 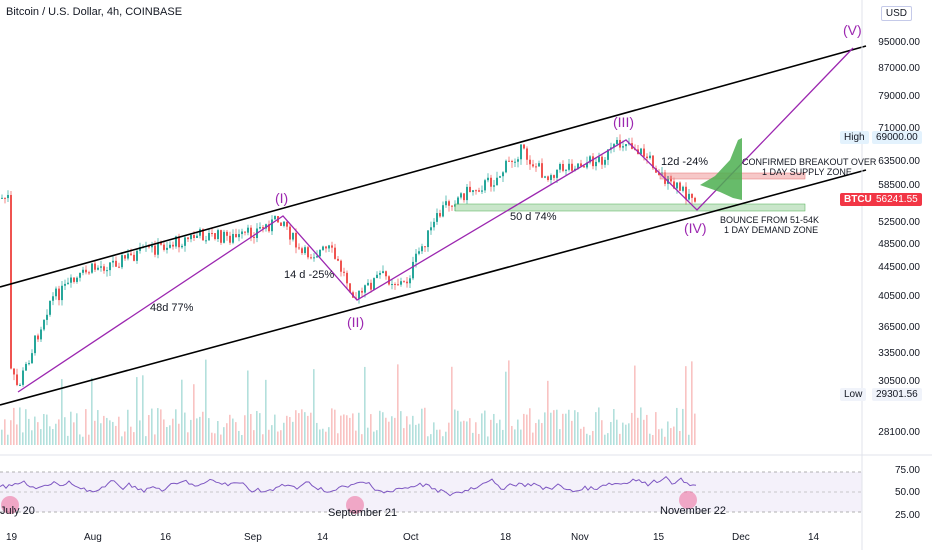 What do you see at coordinates (685, 162) in the screenshot?
I see `leg-label-4: 12d -24%` at bounding box center [685, 162].